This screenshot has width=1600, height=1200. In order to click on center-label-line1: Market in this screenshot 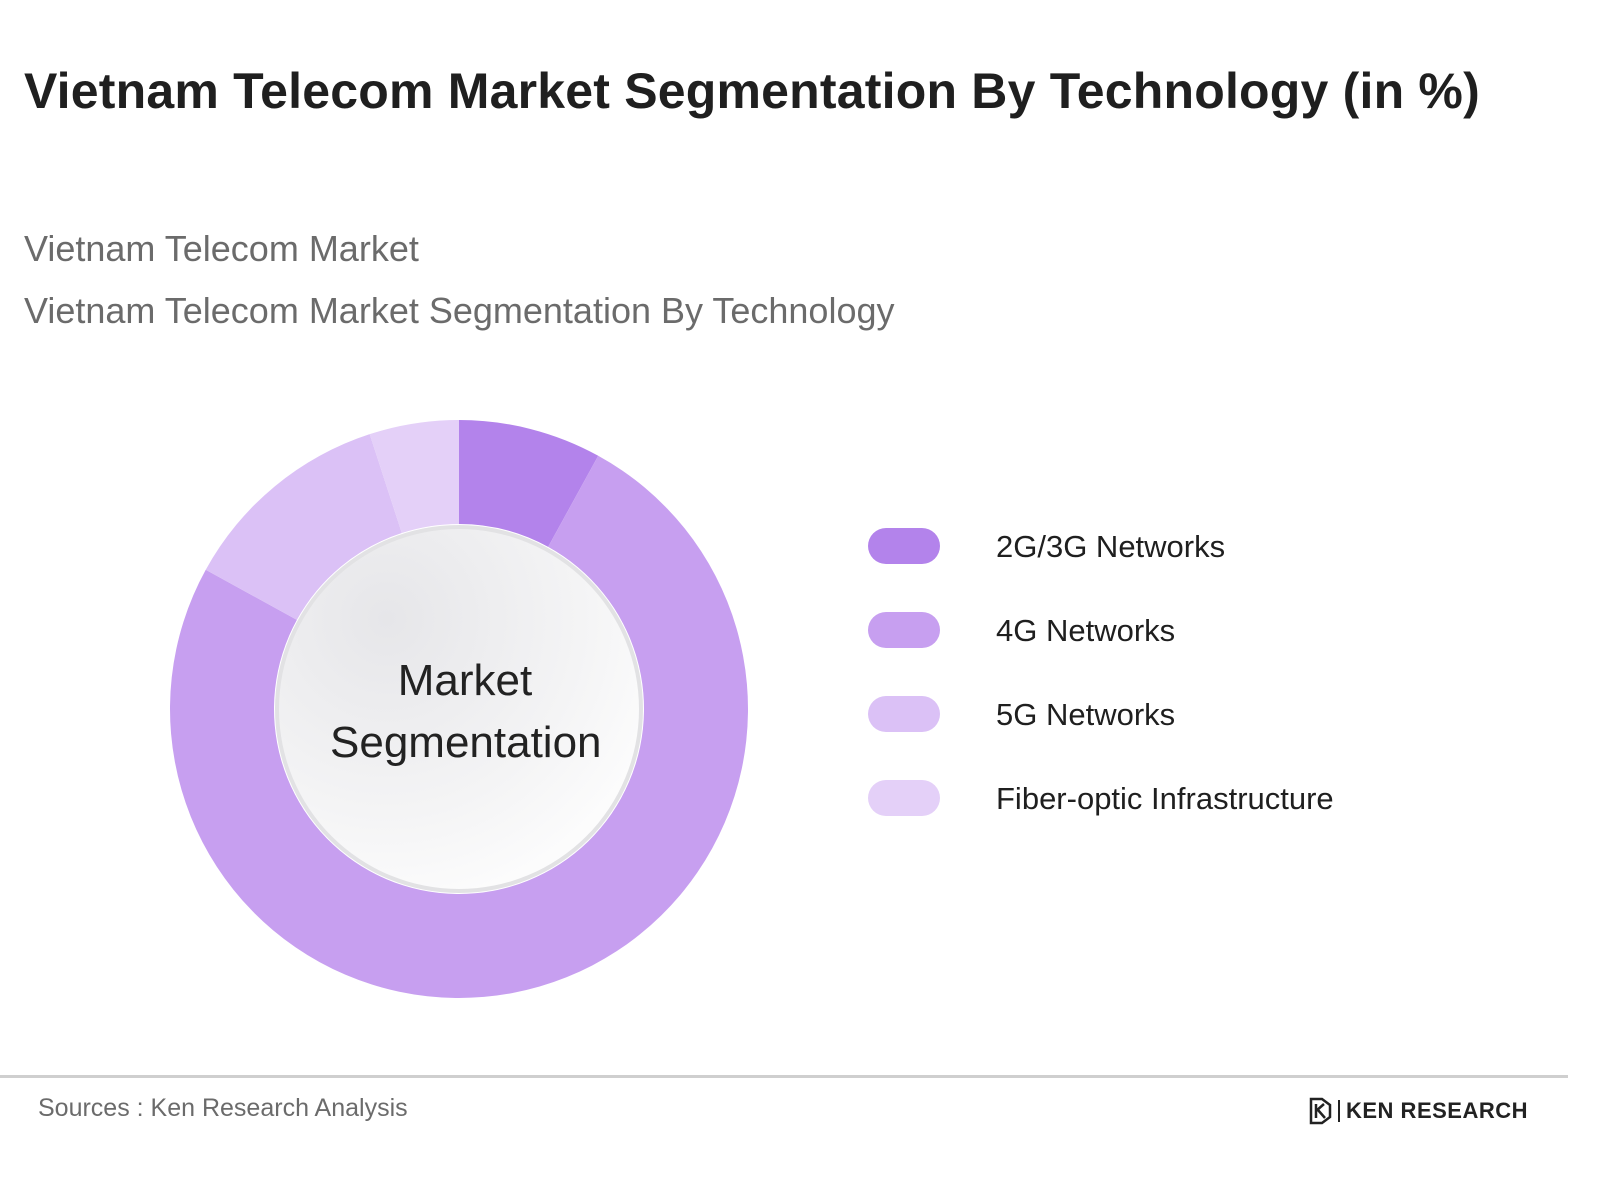, I will do `click(465, 680)`.